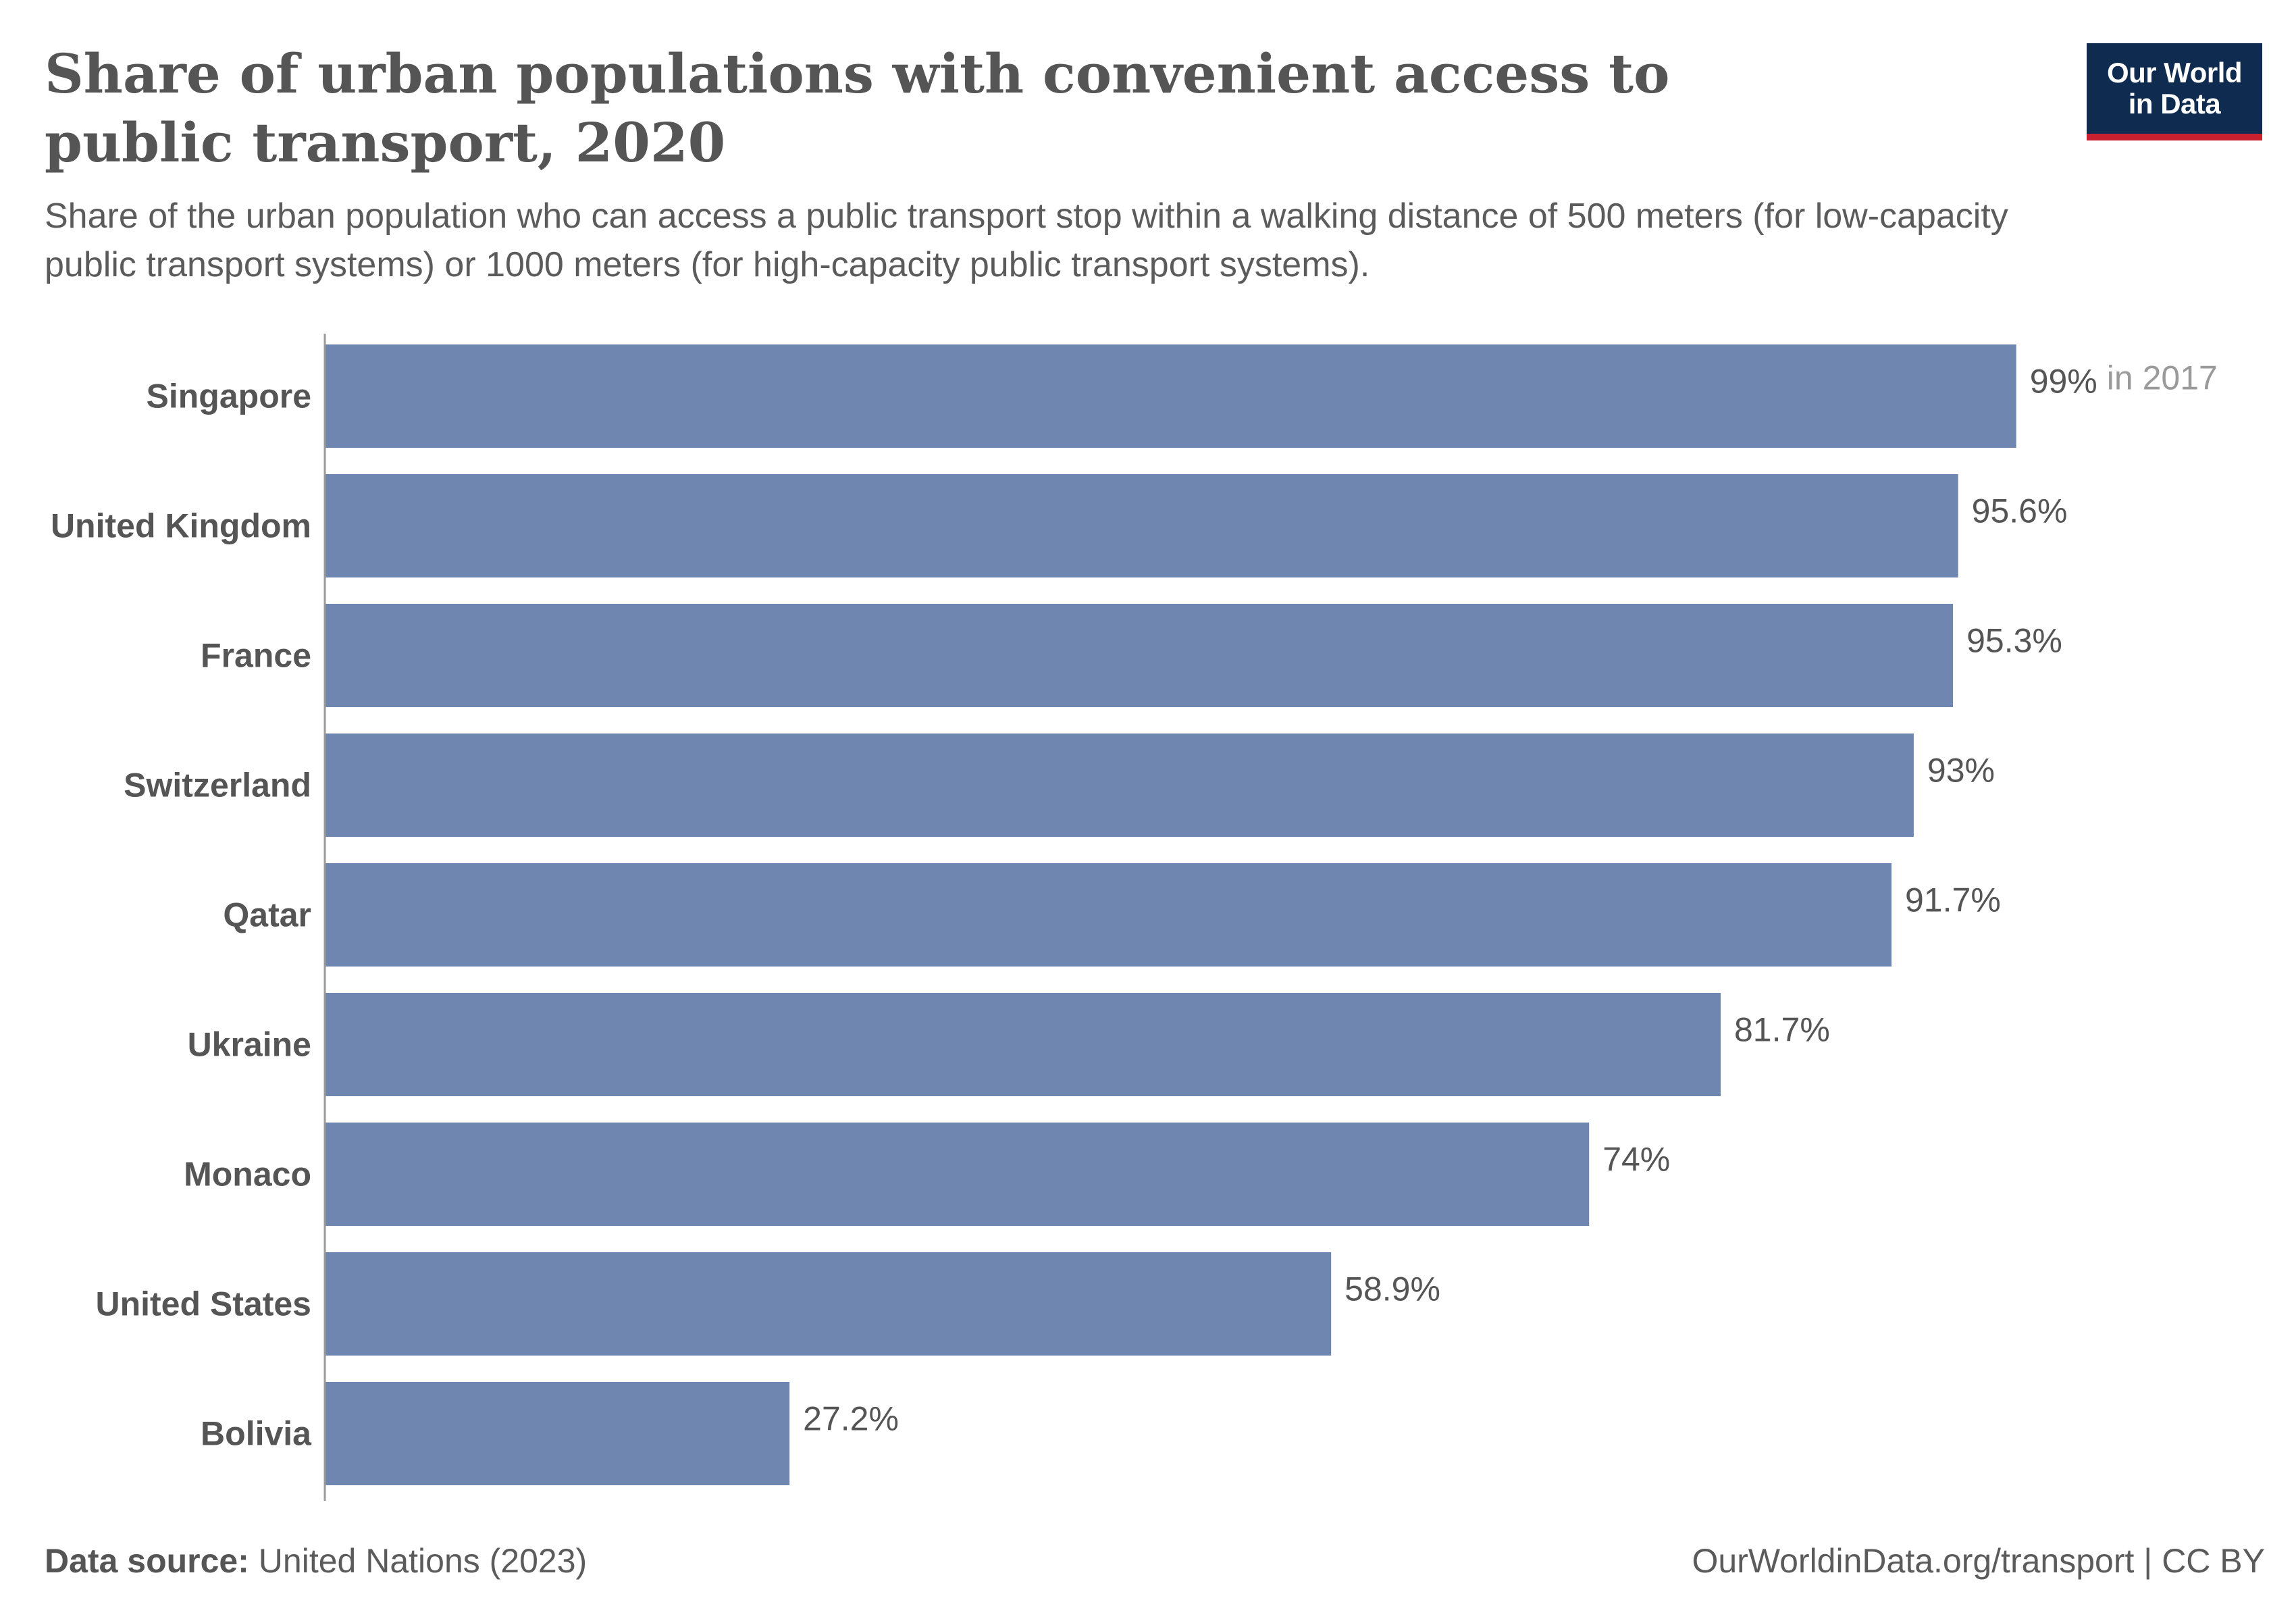 The height and width of the screenshot is (1621, 2296). I want to click on category-label: United States, so click(203, 1304).